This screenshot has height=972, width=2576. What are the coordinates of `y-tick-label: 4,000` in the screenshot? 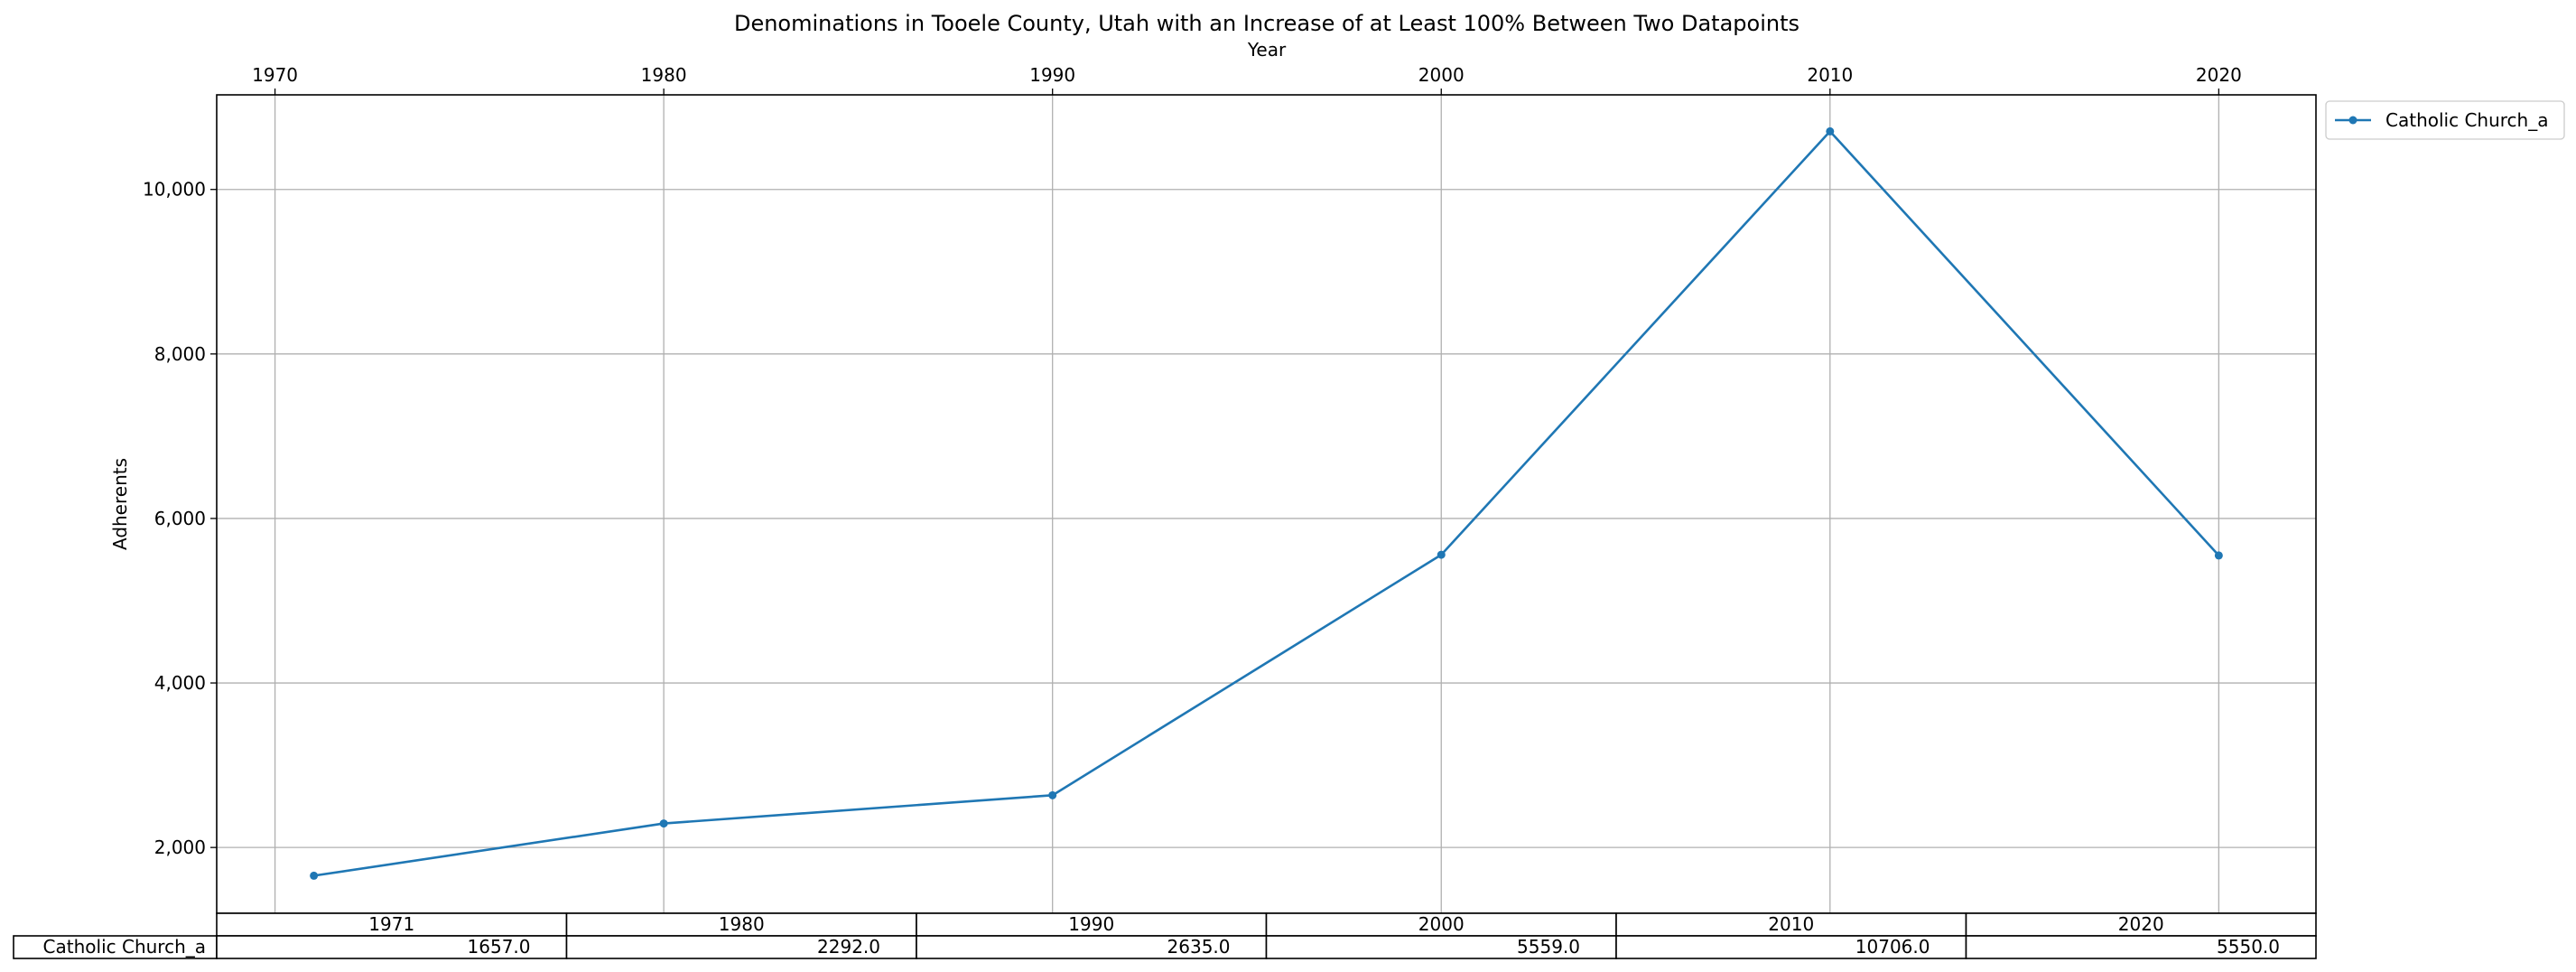 It's located at (180, 683).